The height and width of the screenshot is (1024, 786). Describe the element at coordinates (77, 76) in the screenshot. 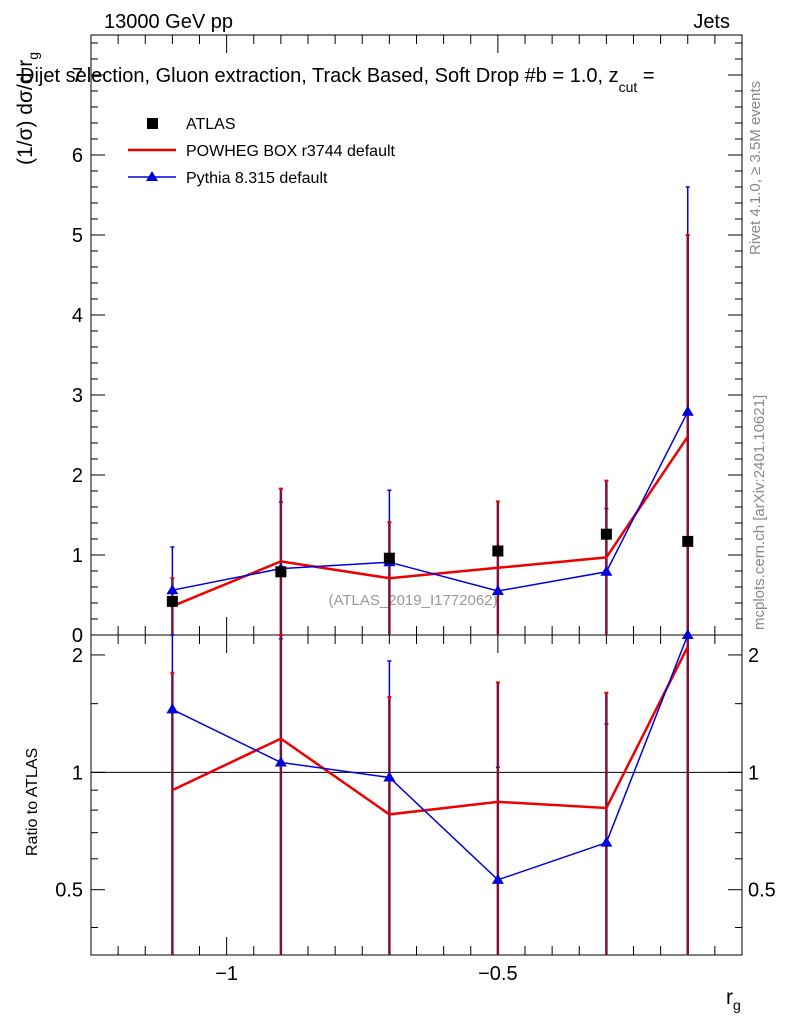

I see `main-y-tick-label: 7` at that location.